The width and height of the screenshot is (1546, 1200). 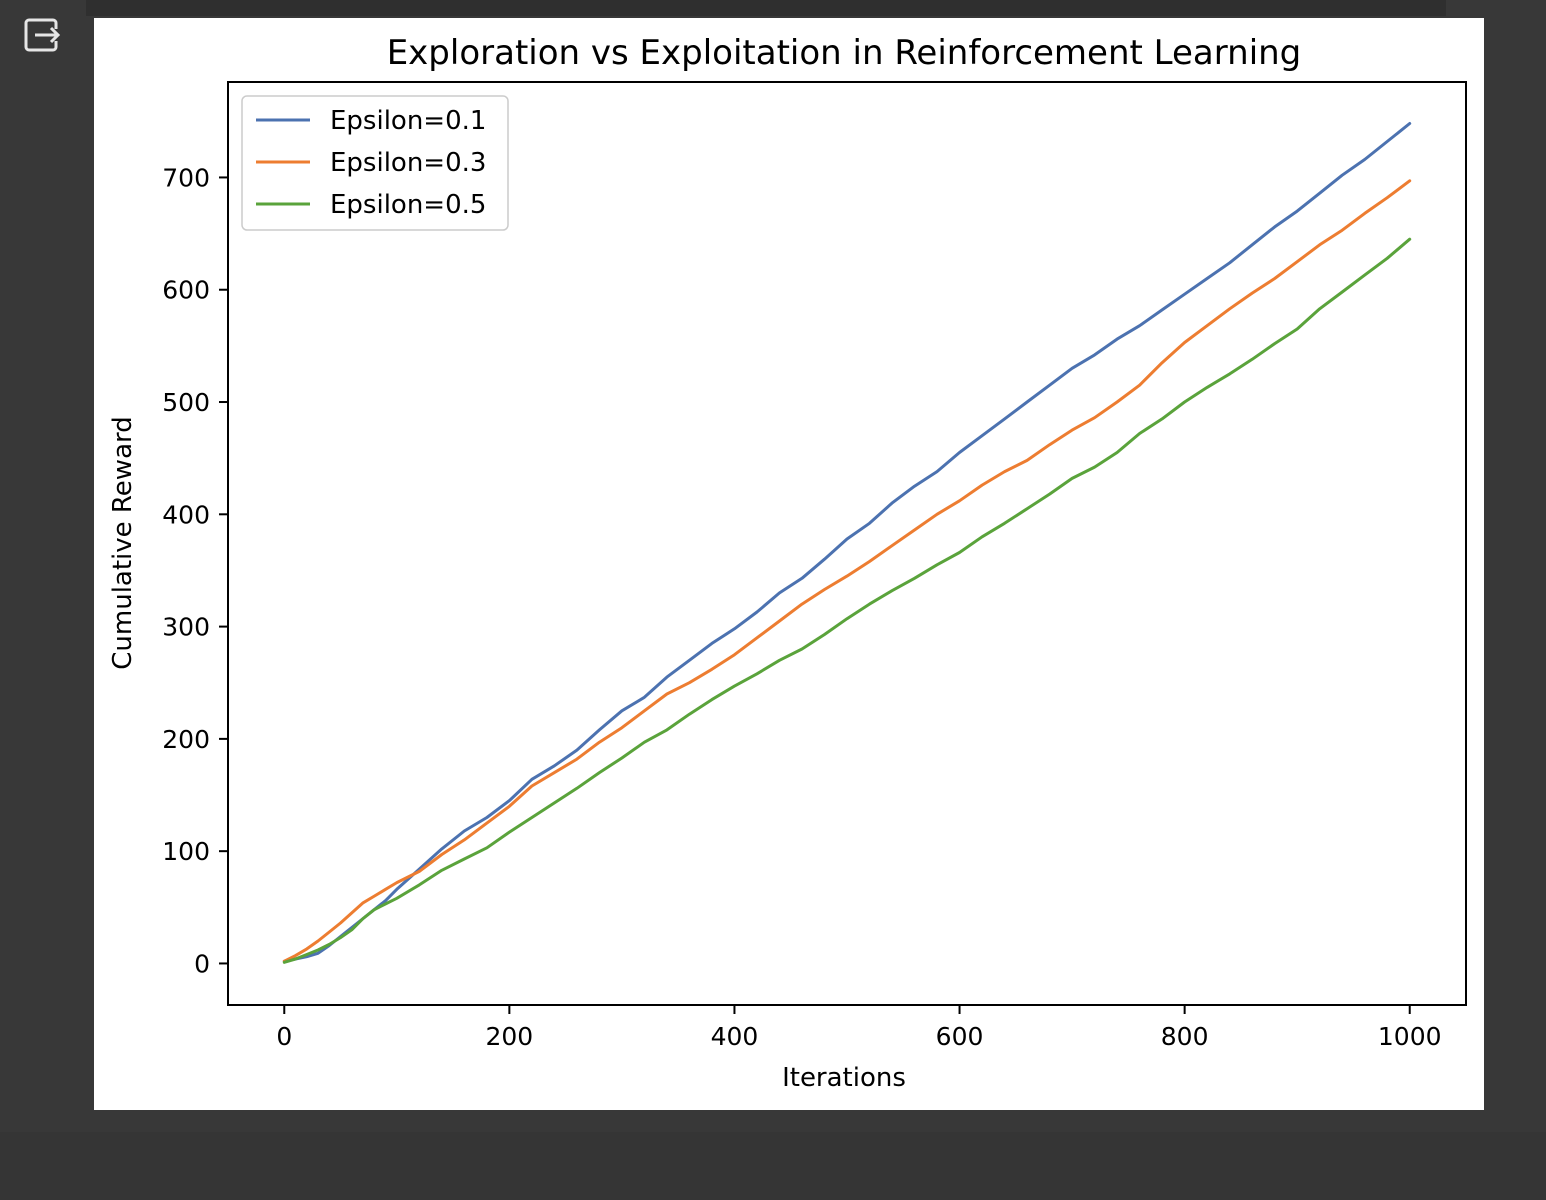 I want to click on legend: Epsilon=0.1 Epsilon=0.3 Epsilon=0.5, so click(x=375, y=163).